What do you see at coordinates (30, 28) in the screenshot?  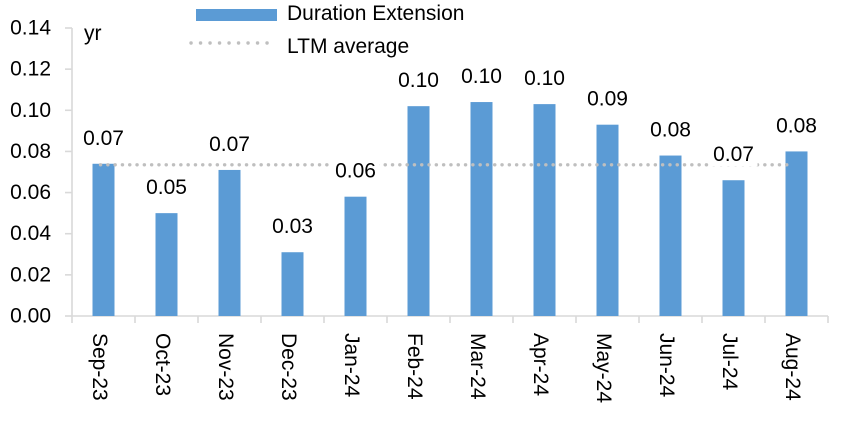 I see `y-tick-label: 0.14` at bounding box center [30, 28].